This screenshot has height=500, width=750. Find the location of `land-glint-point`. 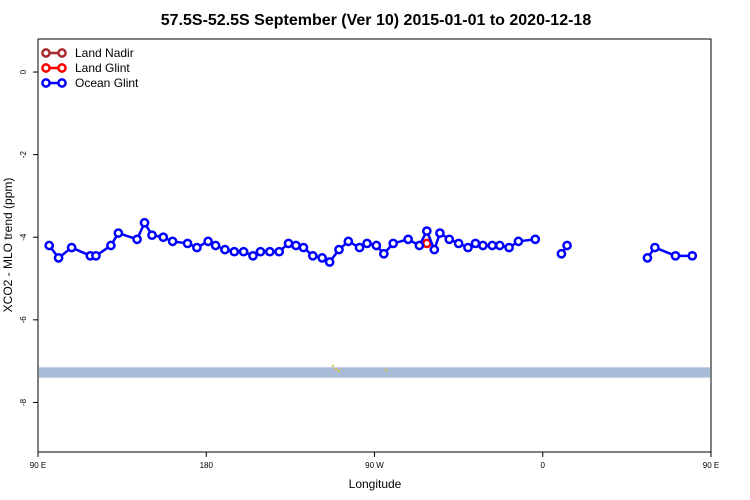

land-glint-point is located at coordinates (426, 243).